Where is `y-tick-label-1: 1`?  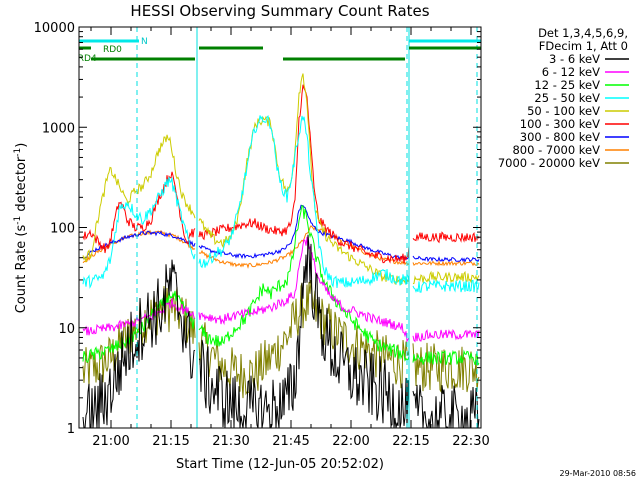
y-tick-label-1: 1 is located at coordinates (71, 429).